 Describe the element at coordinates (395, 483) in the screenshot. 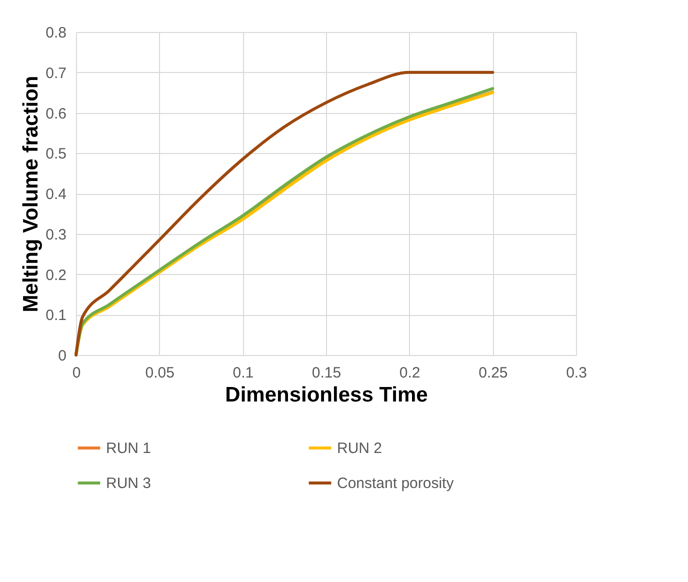

I see `legend-label: Constant porosity` at that location.